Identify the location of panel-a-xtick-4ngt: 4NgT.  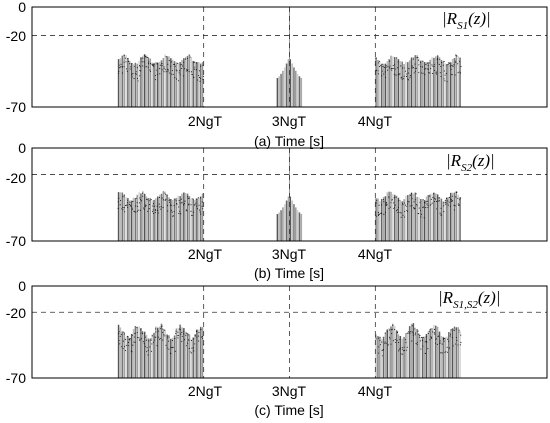
(375, 121).